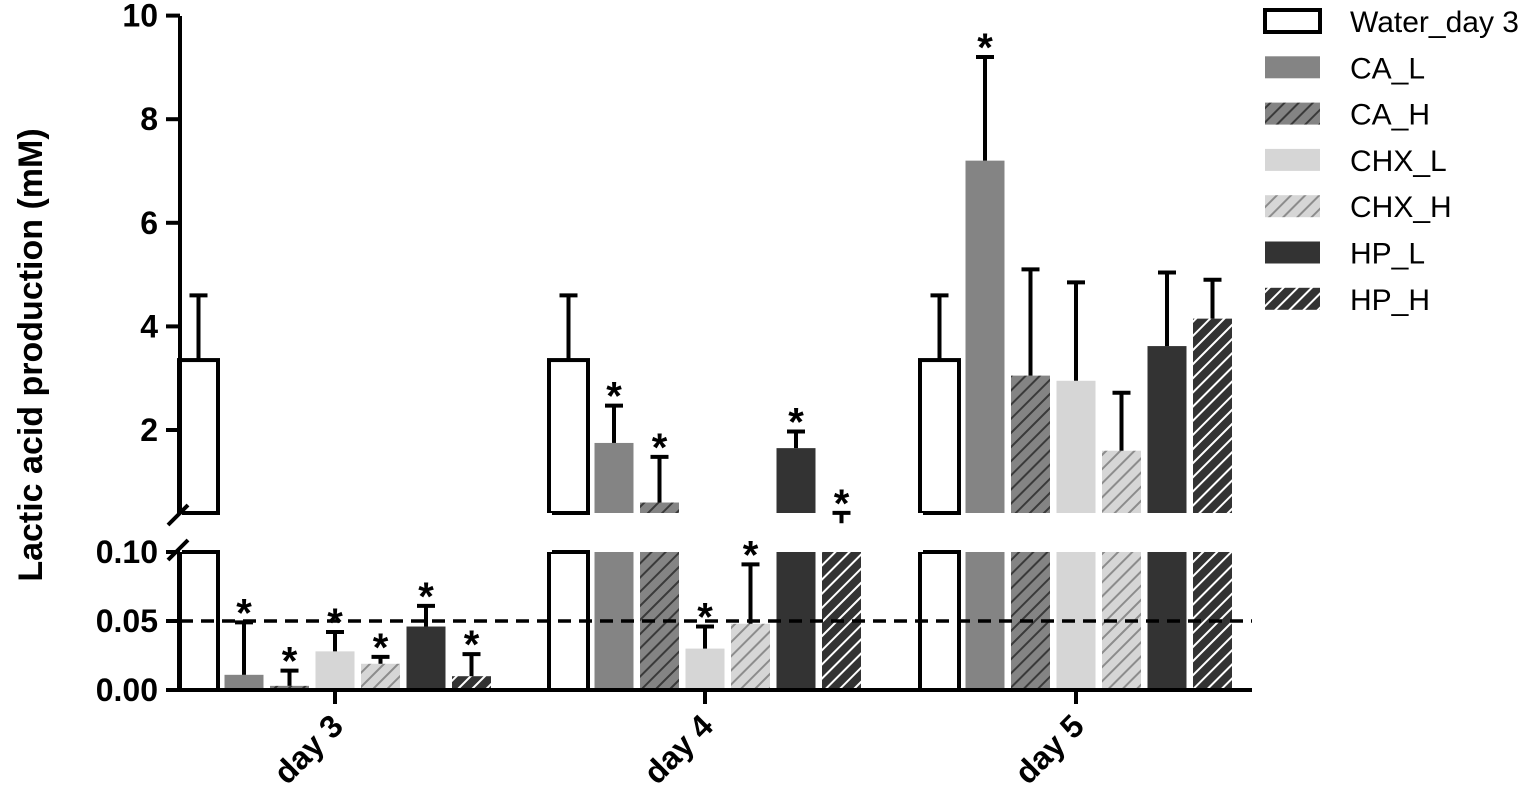 The width and height of the screenshot is (1535, 803). What do you see at coordinates (1387, 68) in the screenshot?
I see `legend-label: CA_L` at bounding box center [1387, 68].